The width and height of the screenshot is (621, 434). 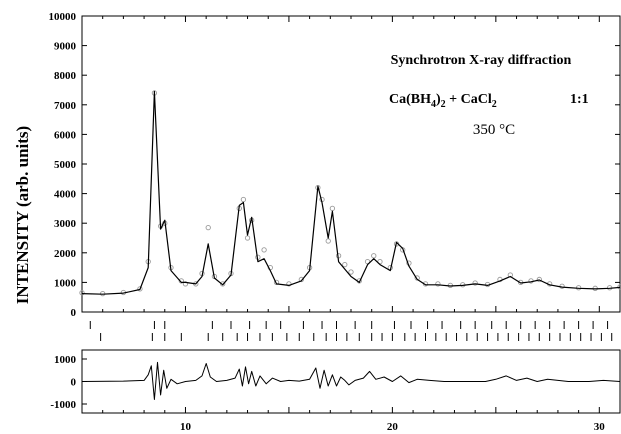 I want to click on annotation-technique: Synchrotron X-ray diffraction, so click(x=481, y=60).